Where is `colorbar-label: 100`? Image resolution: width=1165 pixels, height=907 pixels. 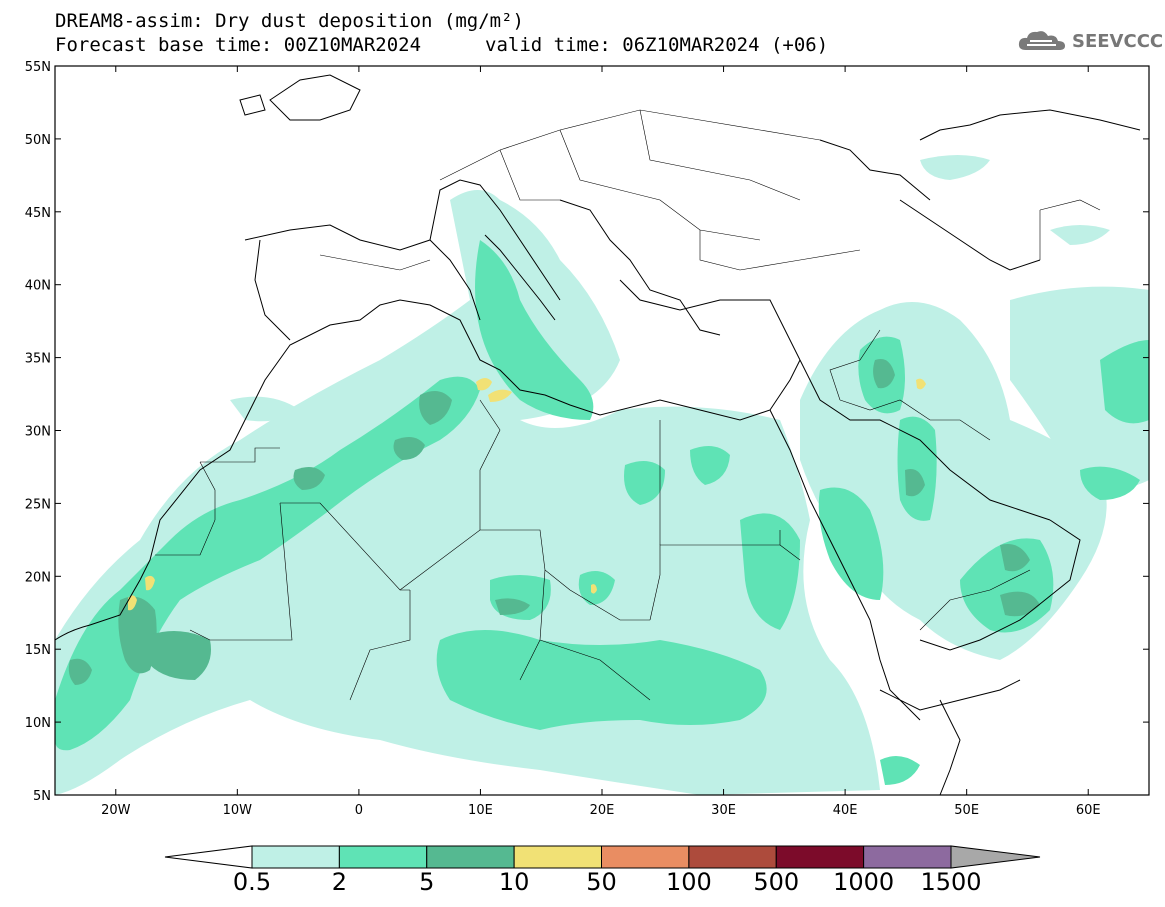 colorbar-label: 100 is located at coordinates (688, 882).